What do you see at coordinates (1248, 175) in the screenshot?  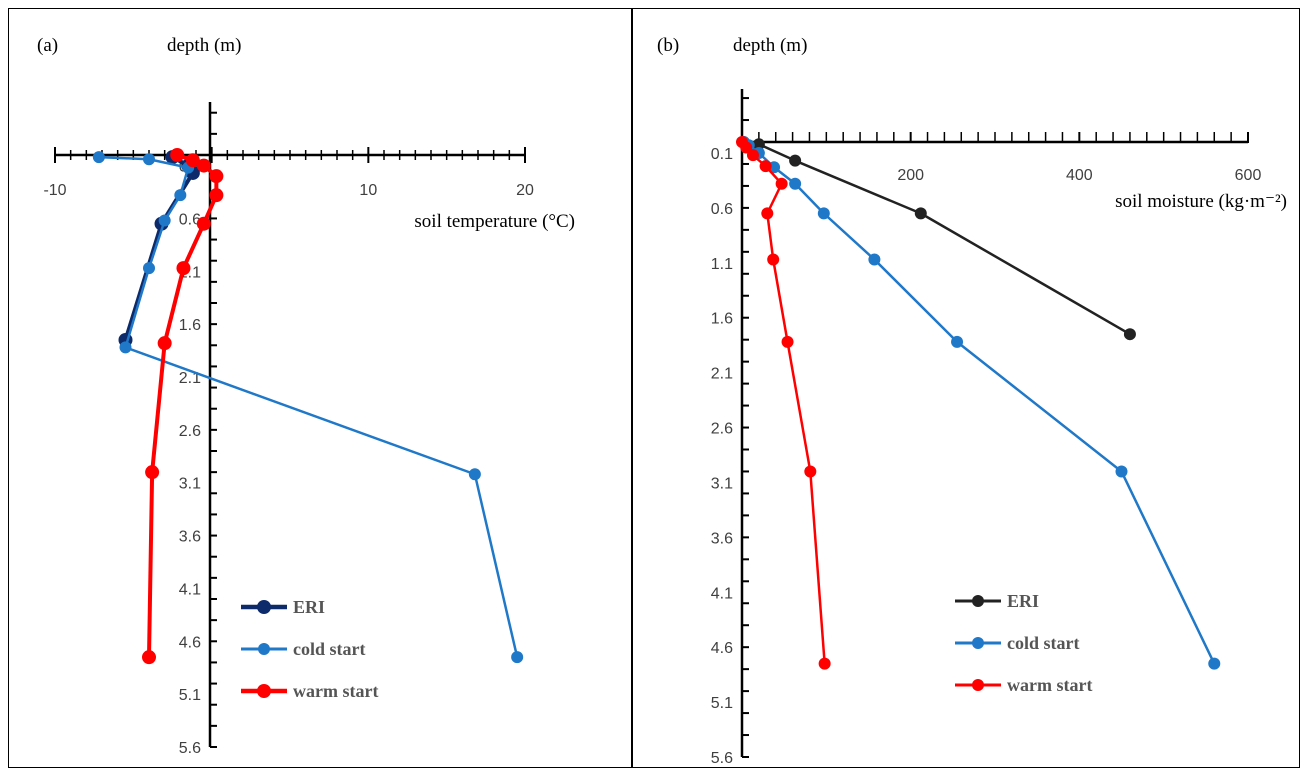 I see `x-tick-label: 600` at bounding box center [1248, 175].